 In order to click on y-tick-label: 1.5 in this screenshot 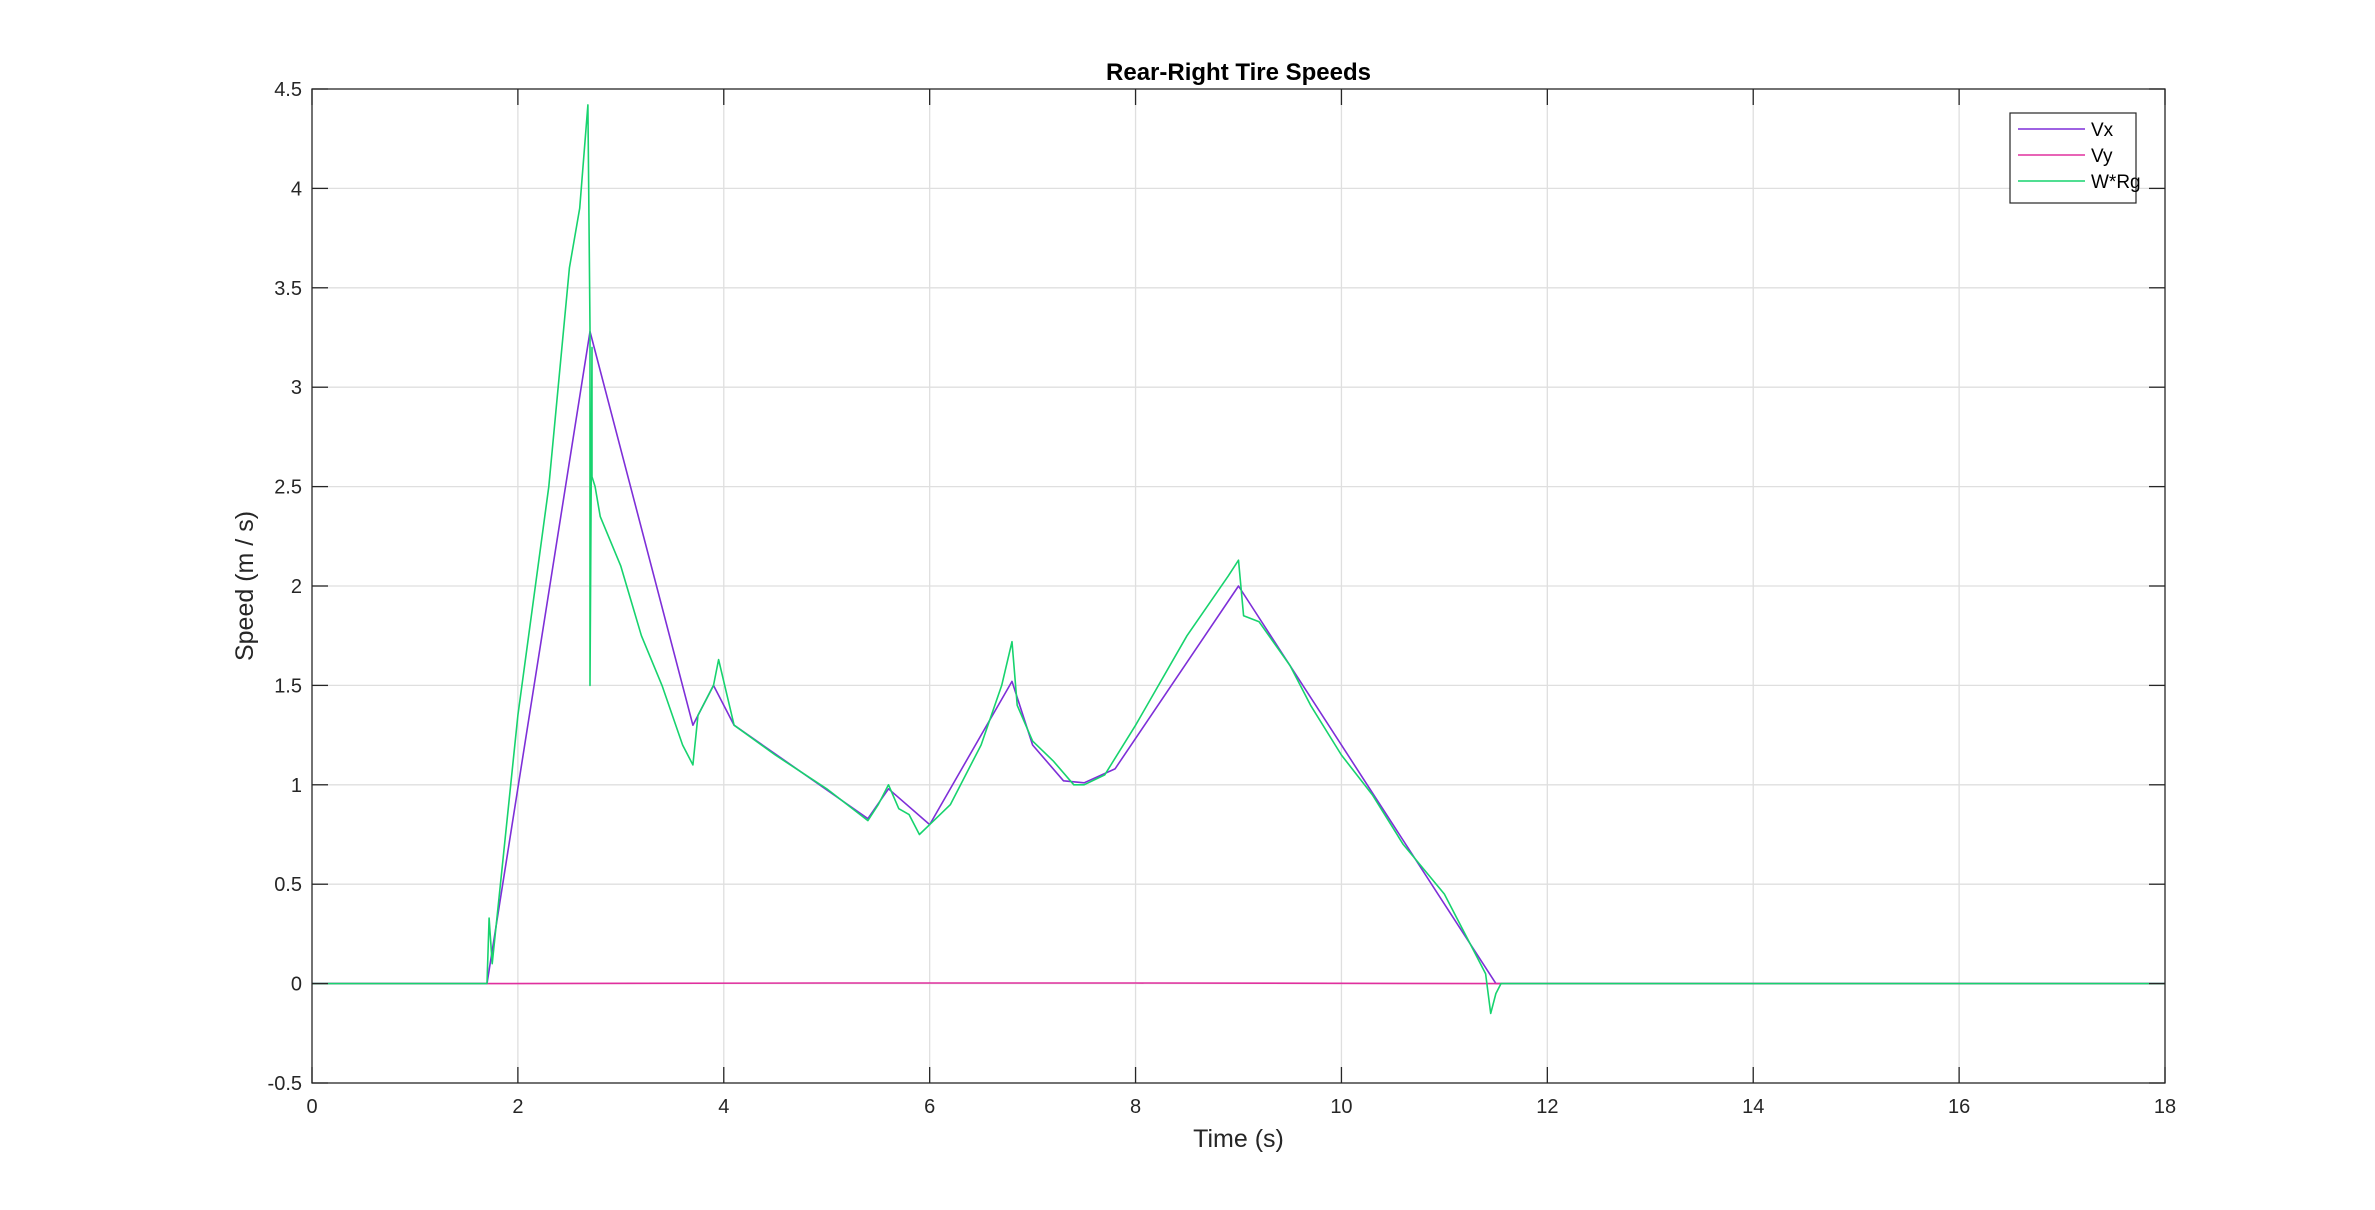, I will do `click(288, 686)`.